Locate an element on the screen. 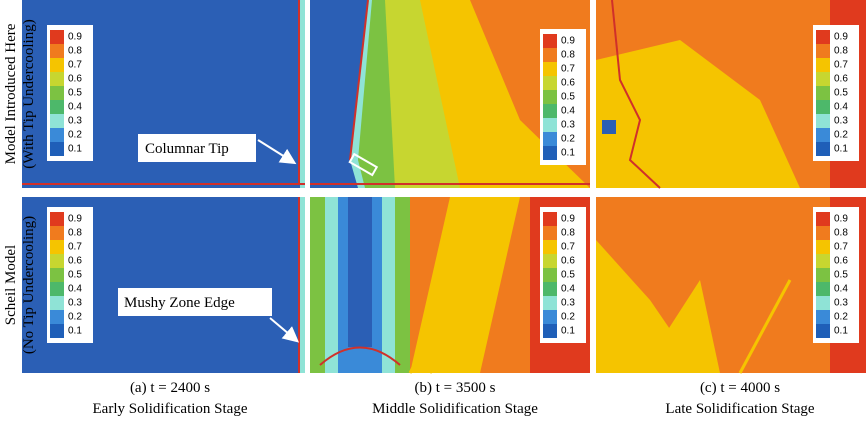  annotation-columnar-tip: Columnar Tip is located at coordinates (217, 149).